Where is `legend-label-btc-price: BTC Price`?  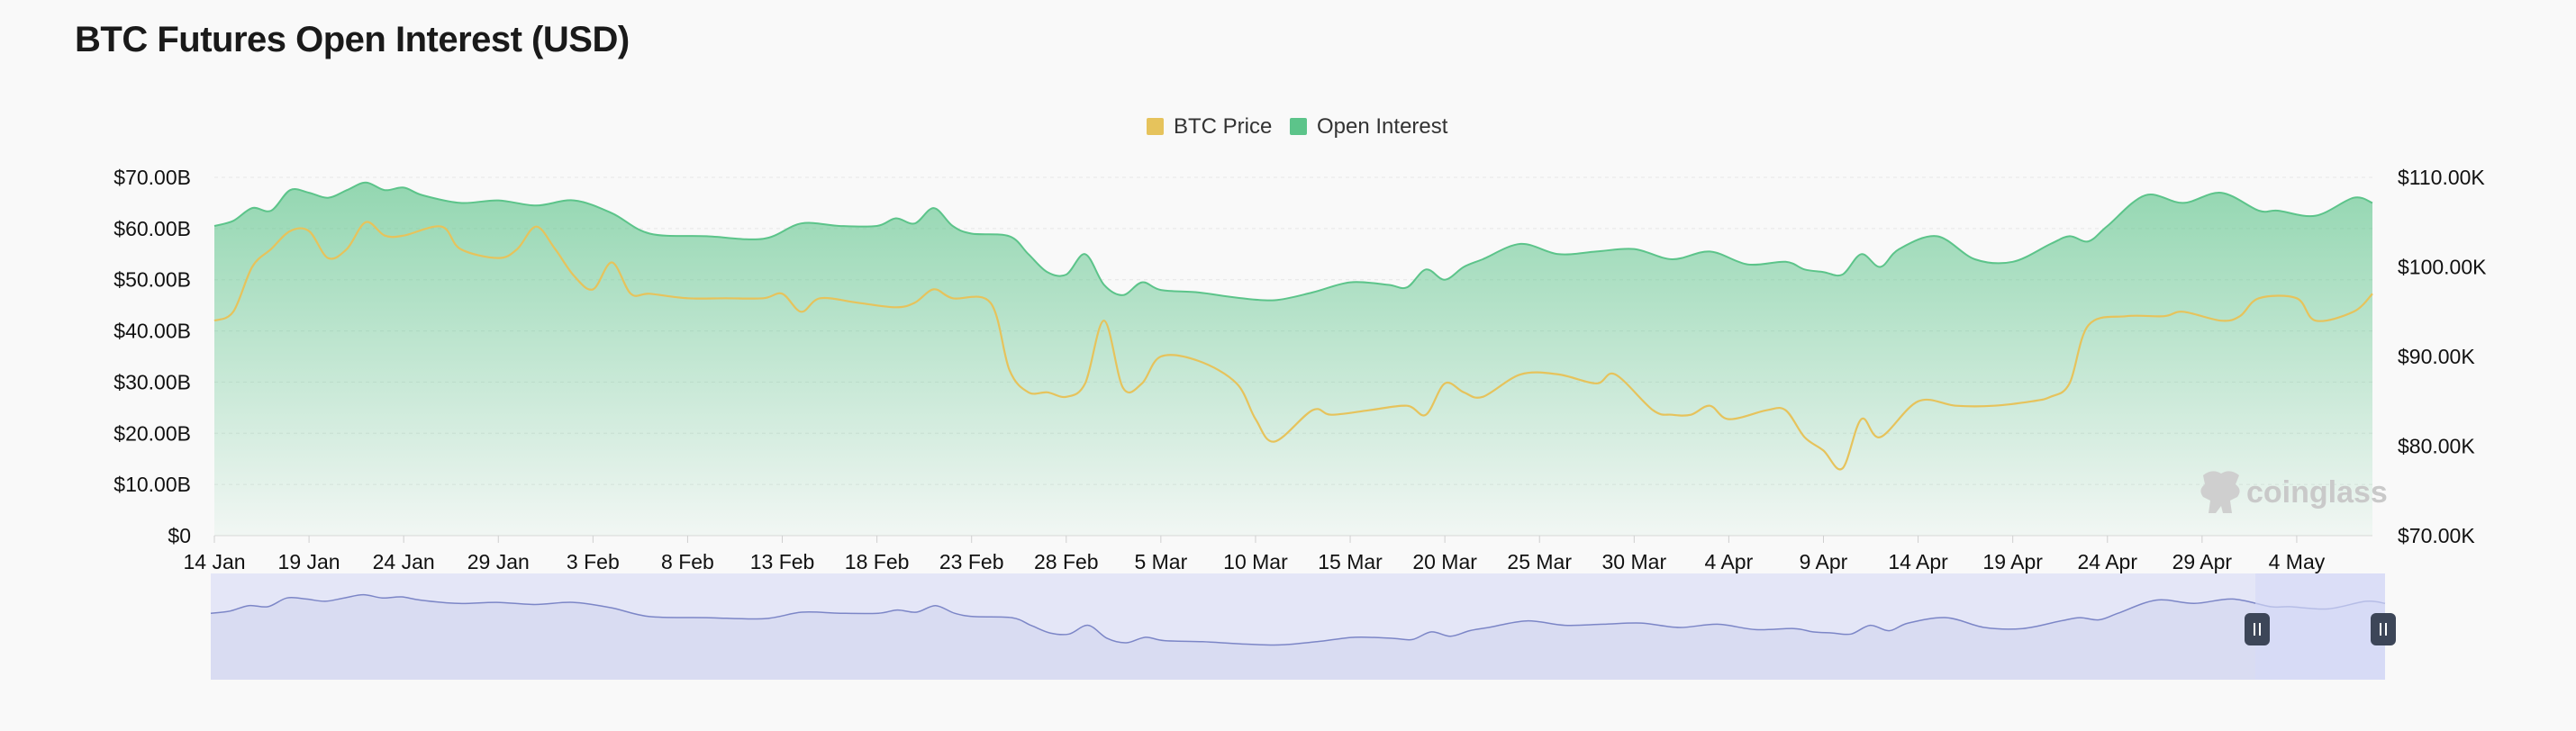
legend-label-btc-price: BTC Price is located at coordinates (1223, 127).